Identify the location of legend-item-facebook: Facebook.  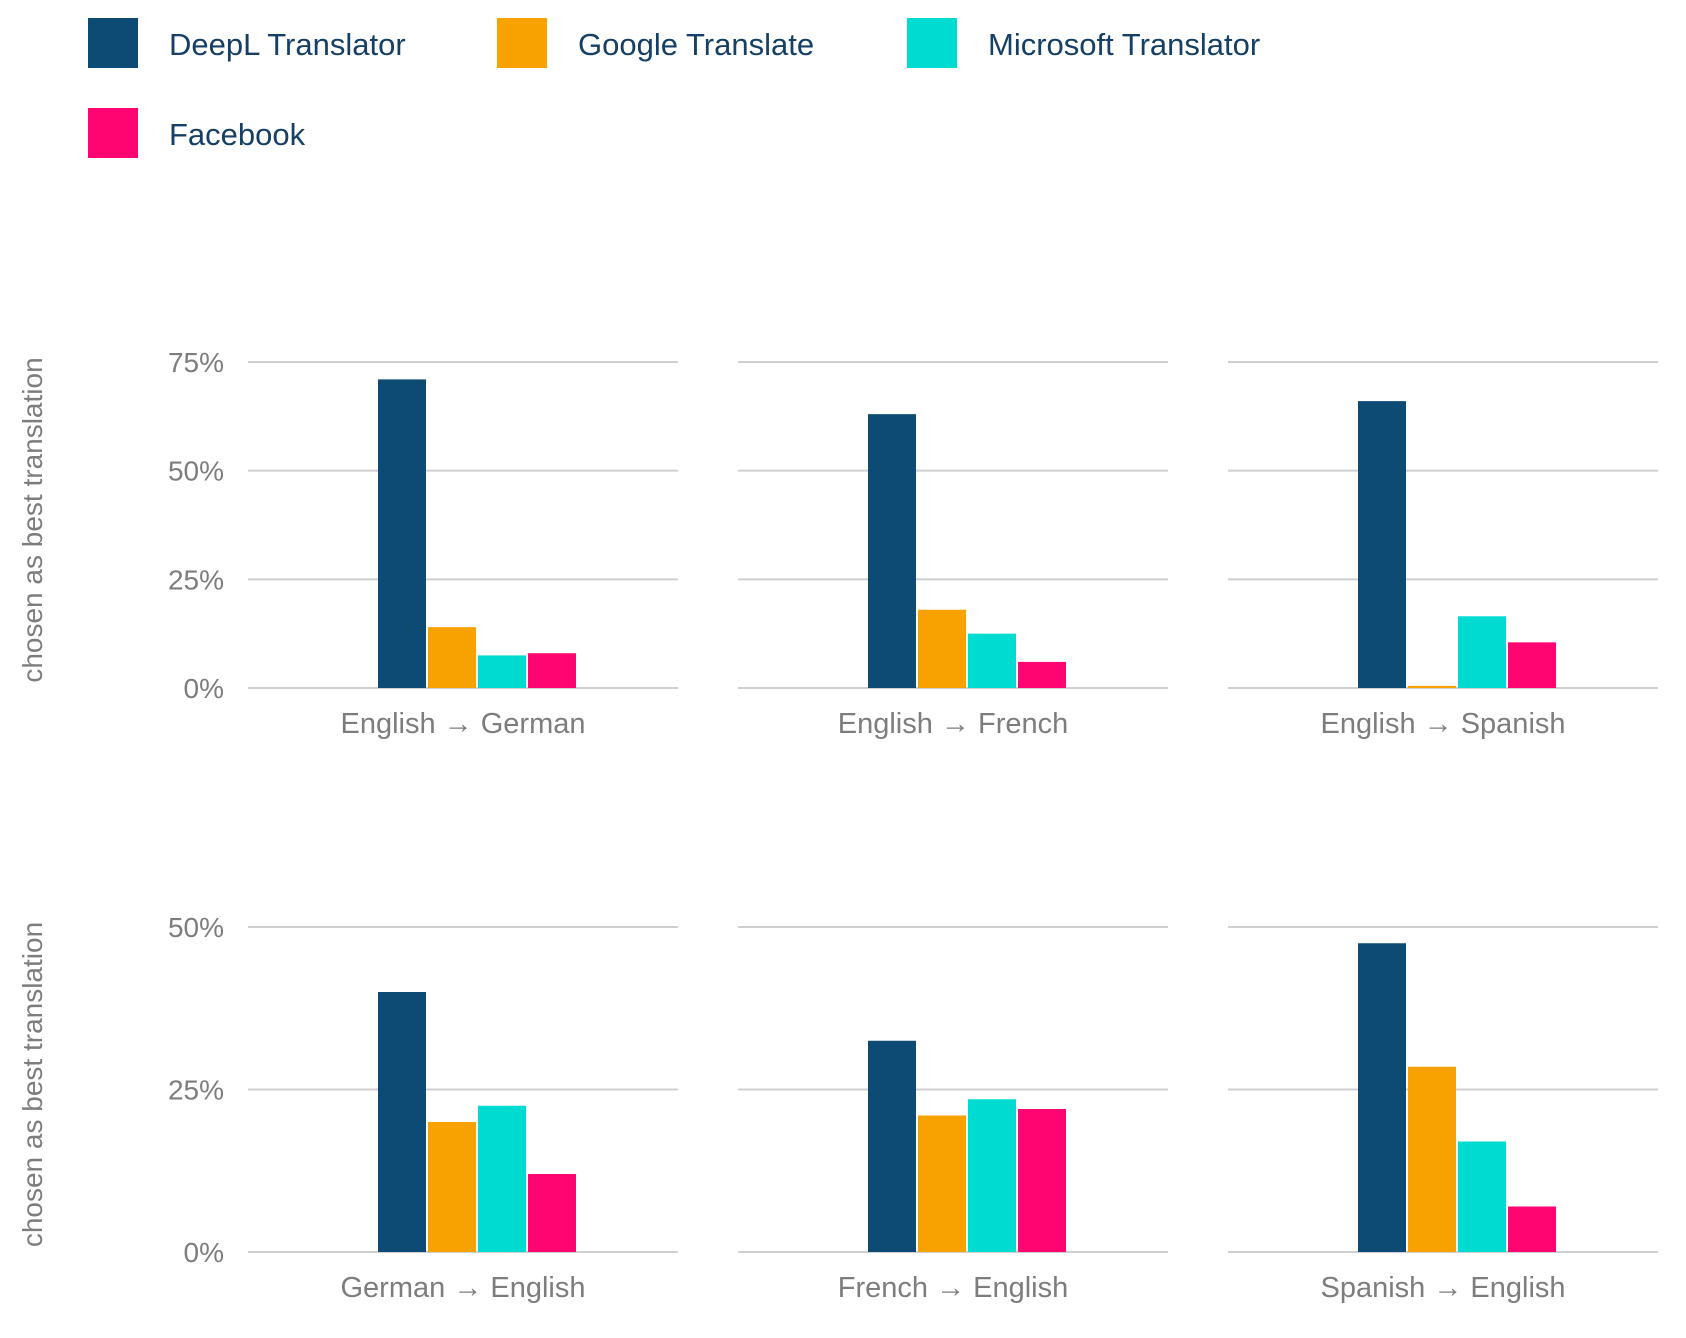
(197, 133).